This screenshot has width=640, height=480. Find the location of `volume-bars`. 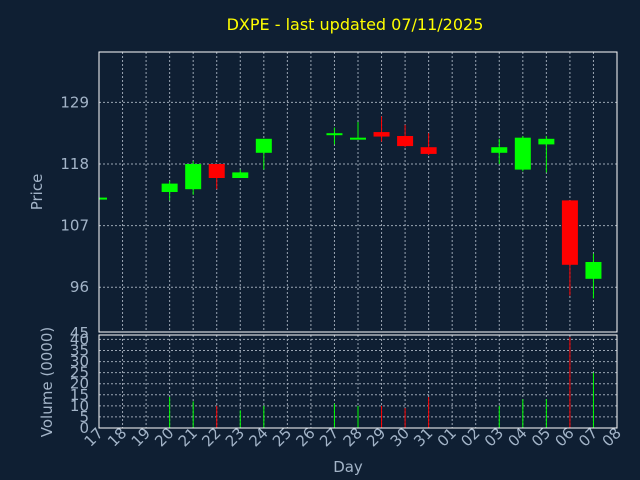

volume-bars is located at coordinates (381, 382).